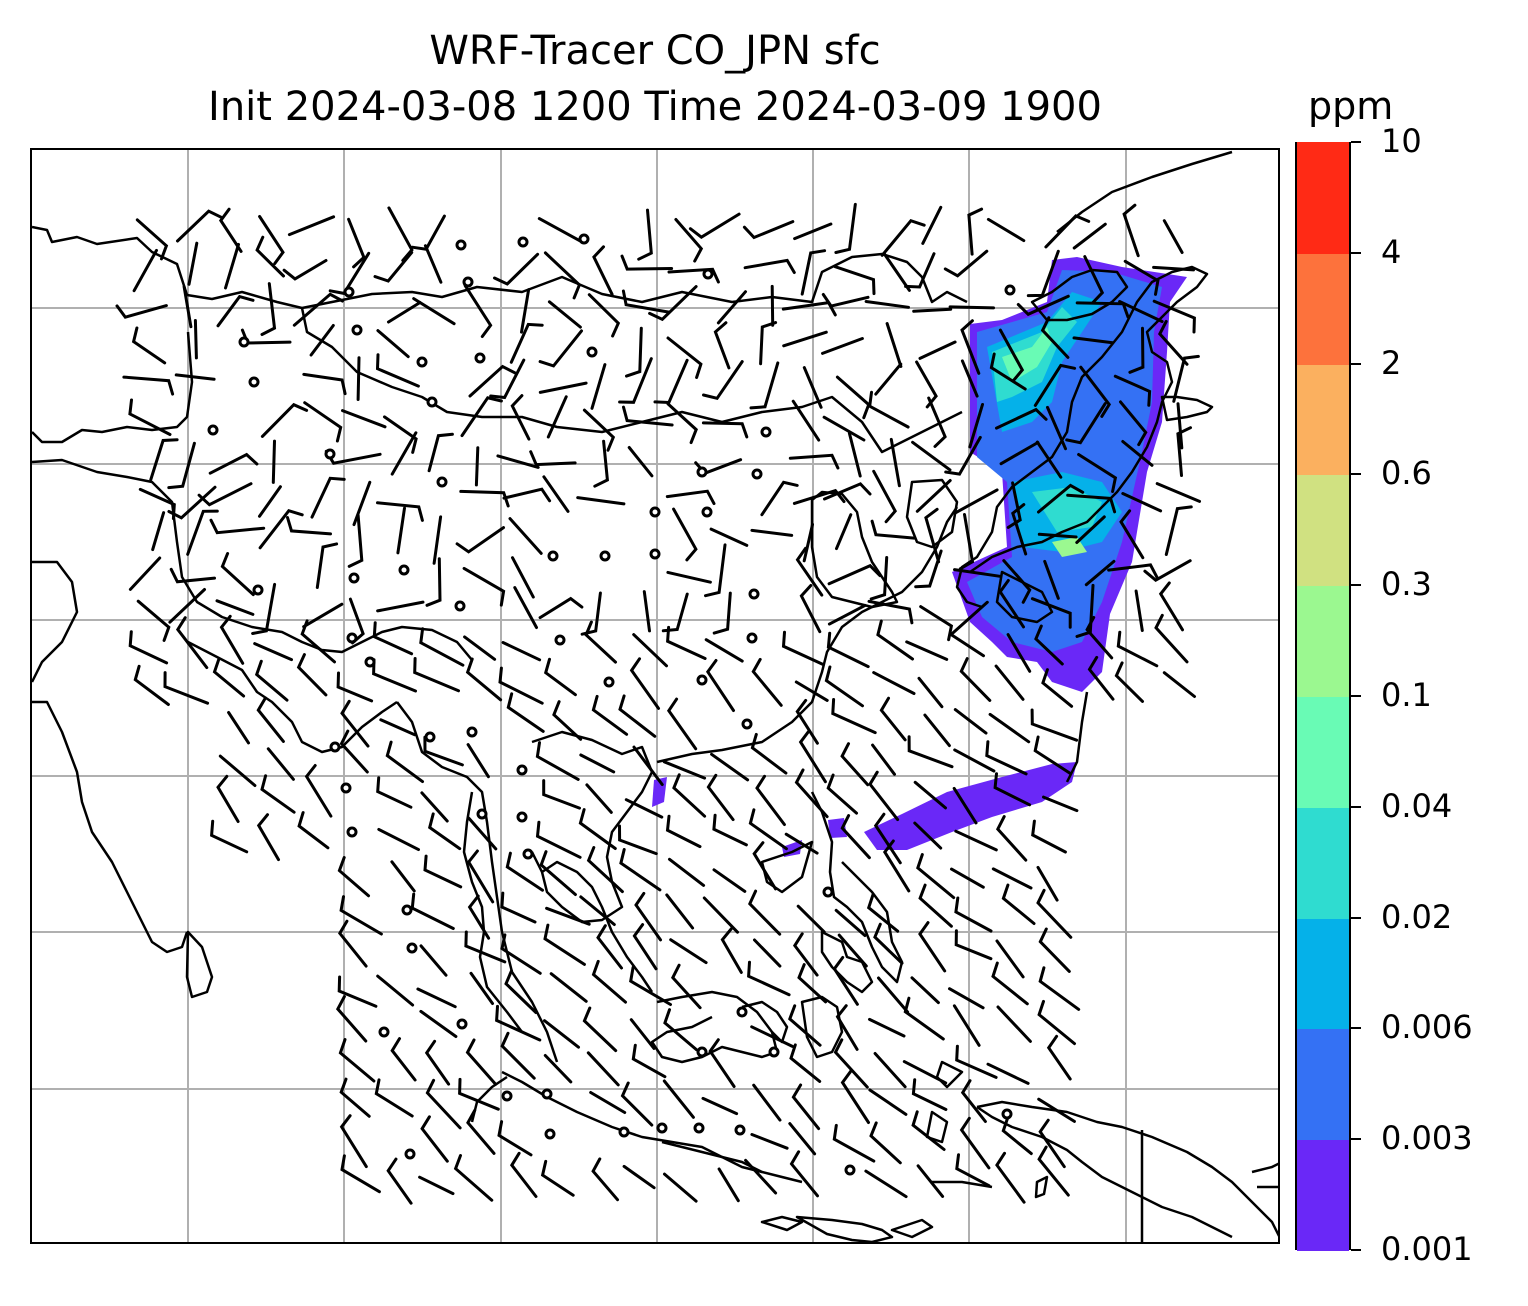 This screenshot has width=1528, height=1306. What do you see at coordinates (1323, 1084) in the screenshot?
I see `colorbar-band` at bounding box center [1323, 1084].